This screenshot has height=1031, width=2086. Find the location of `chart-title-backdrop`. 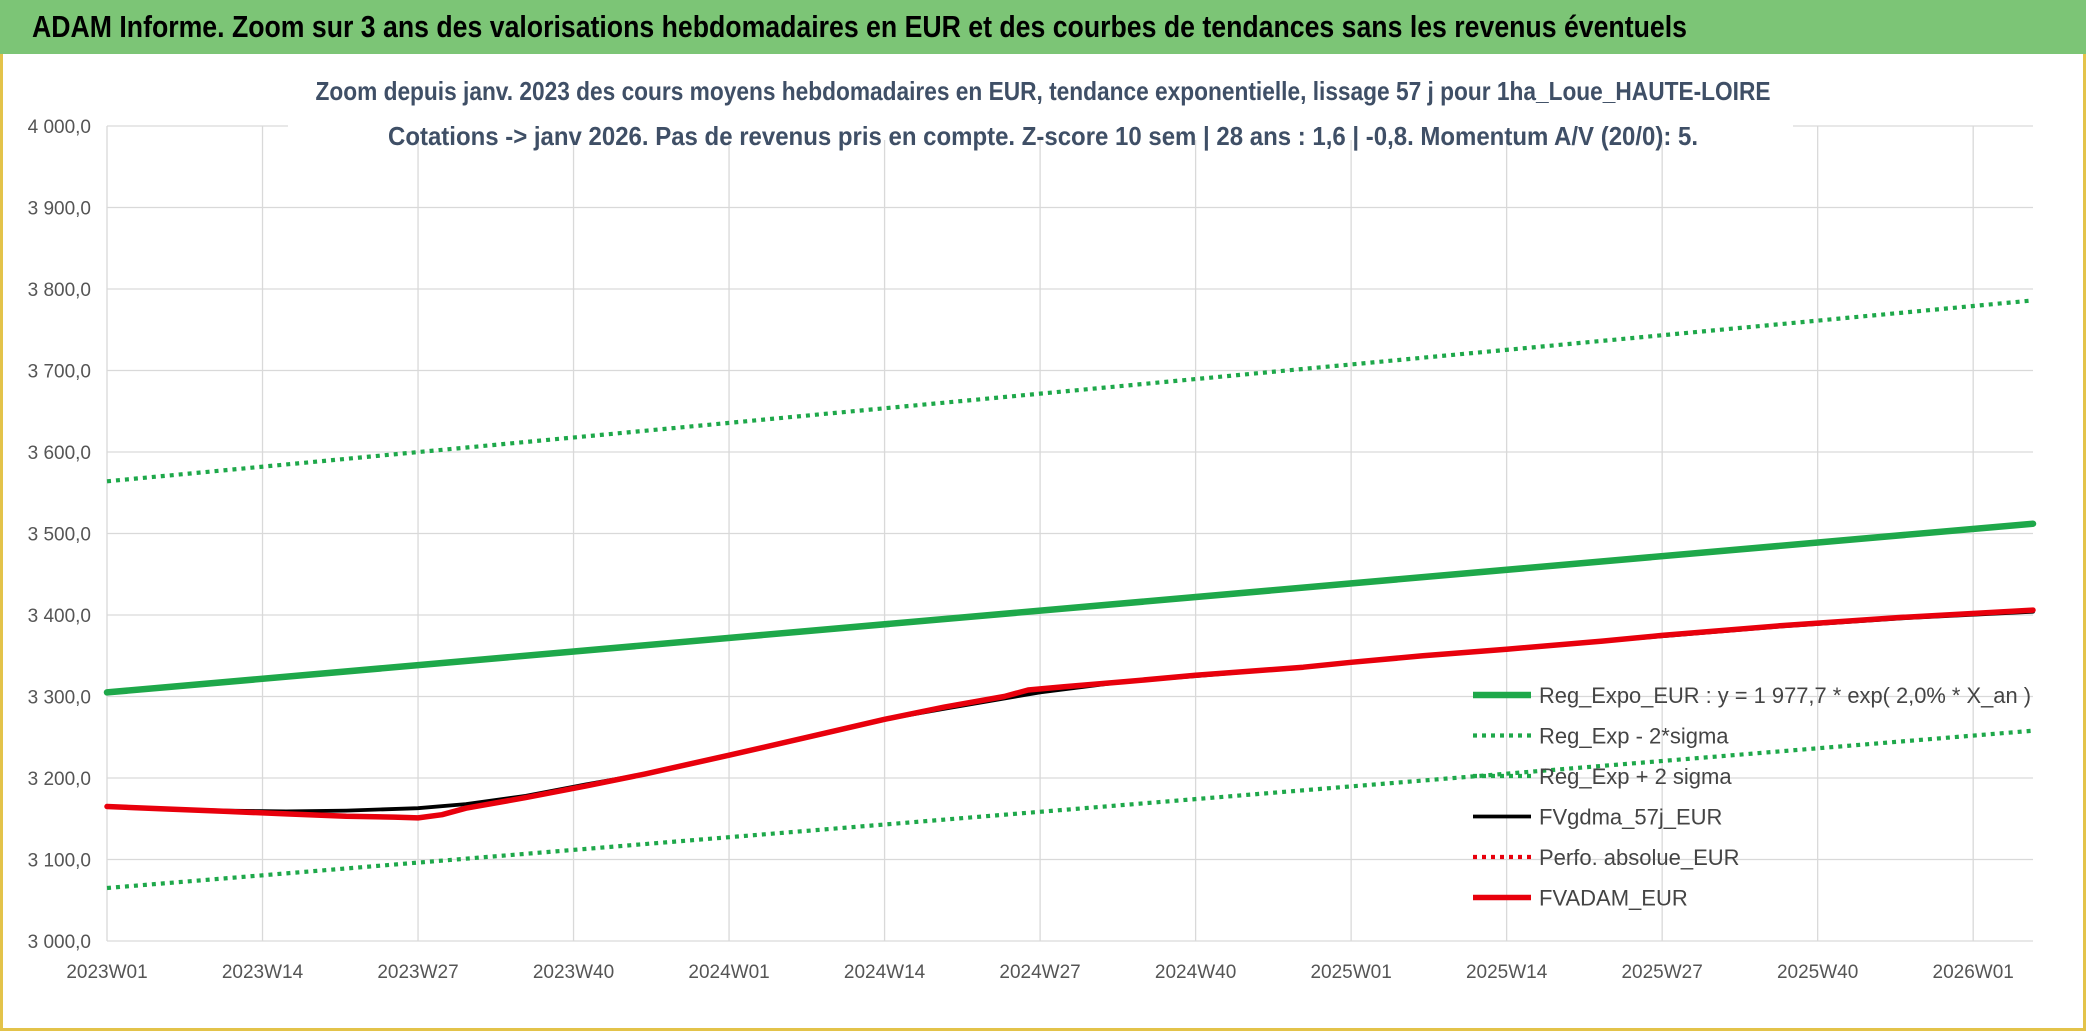

chart-title-backdrop is located at coordinates (1040, 98).